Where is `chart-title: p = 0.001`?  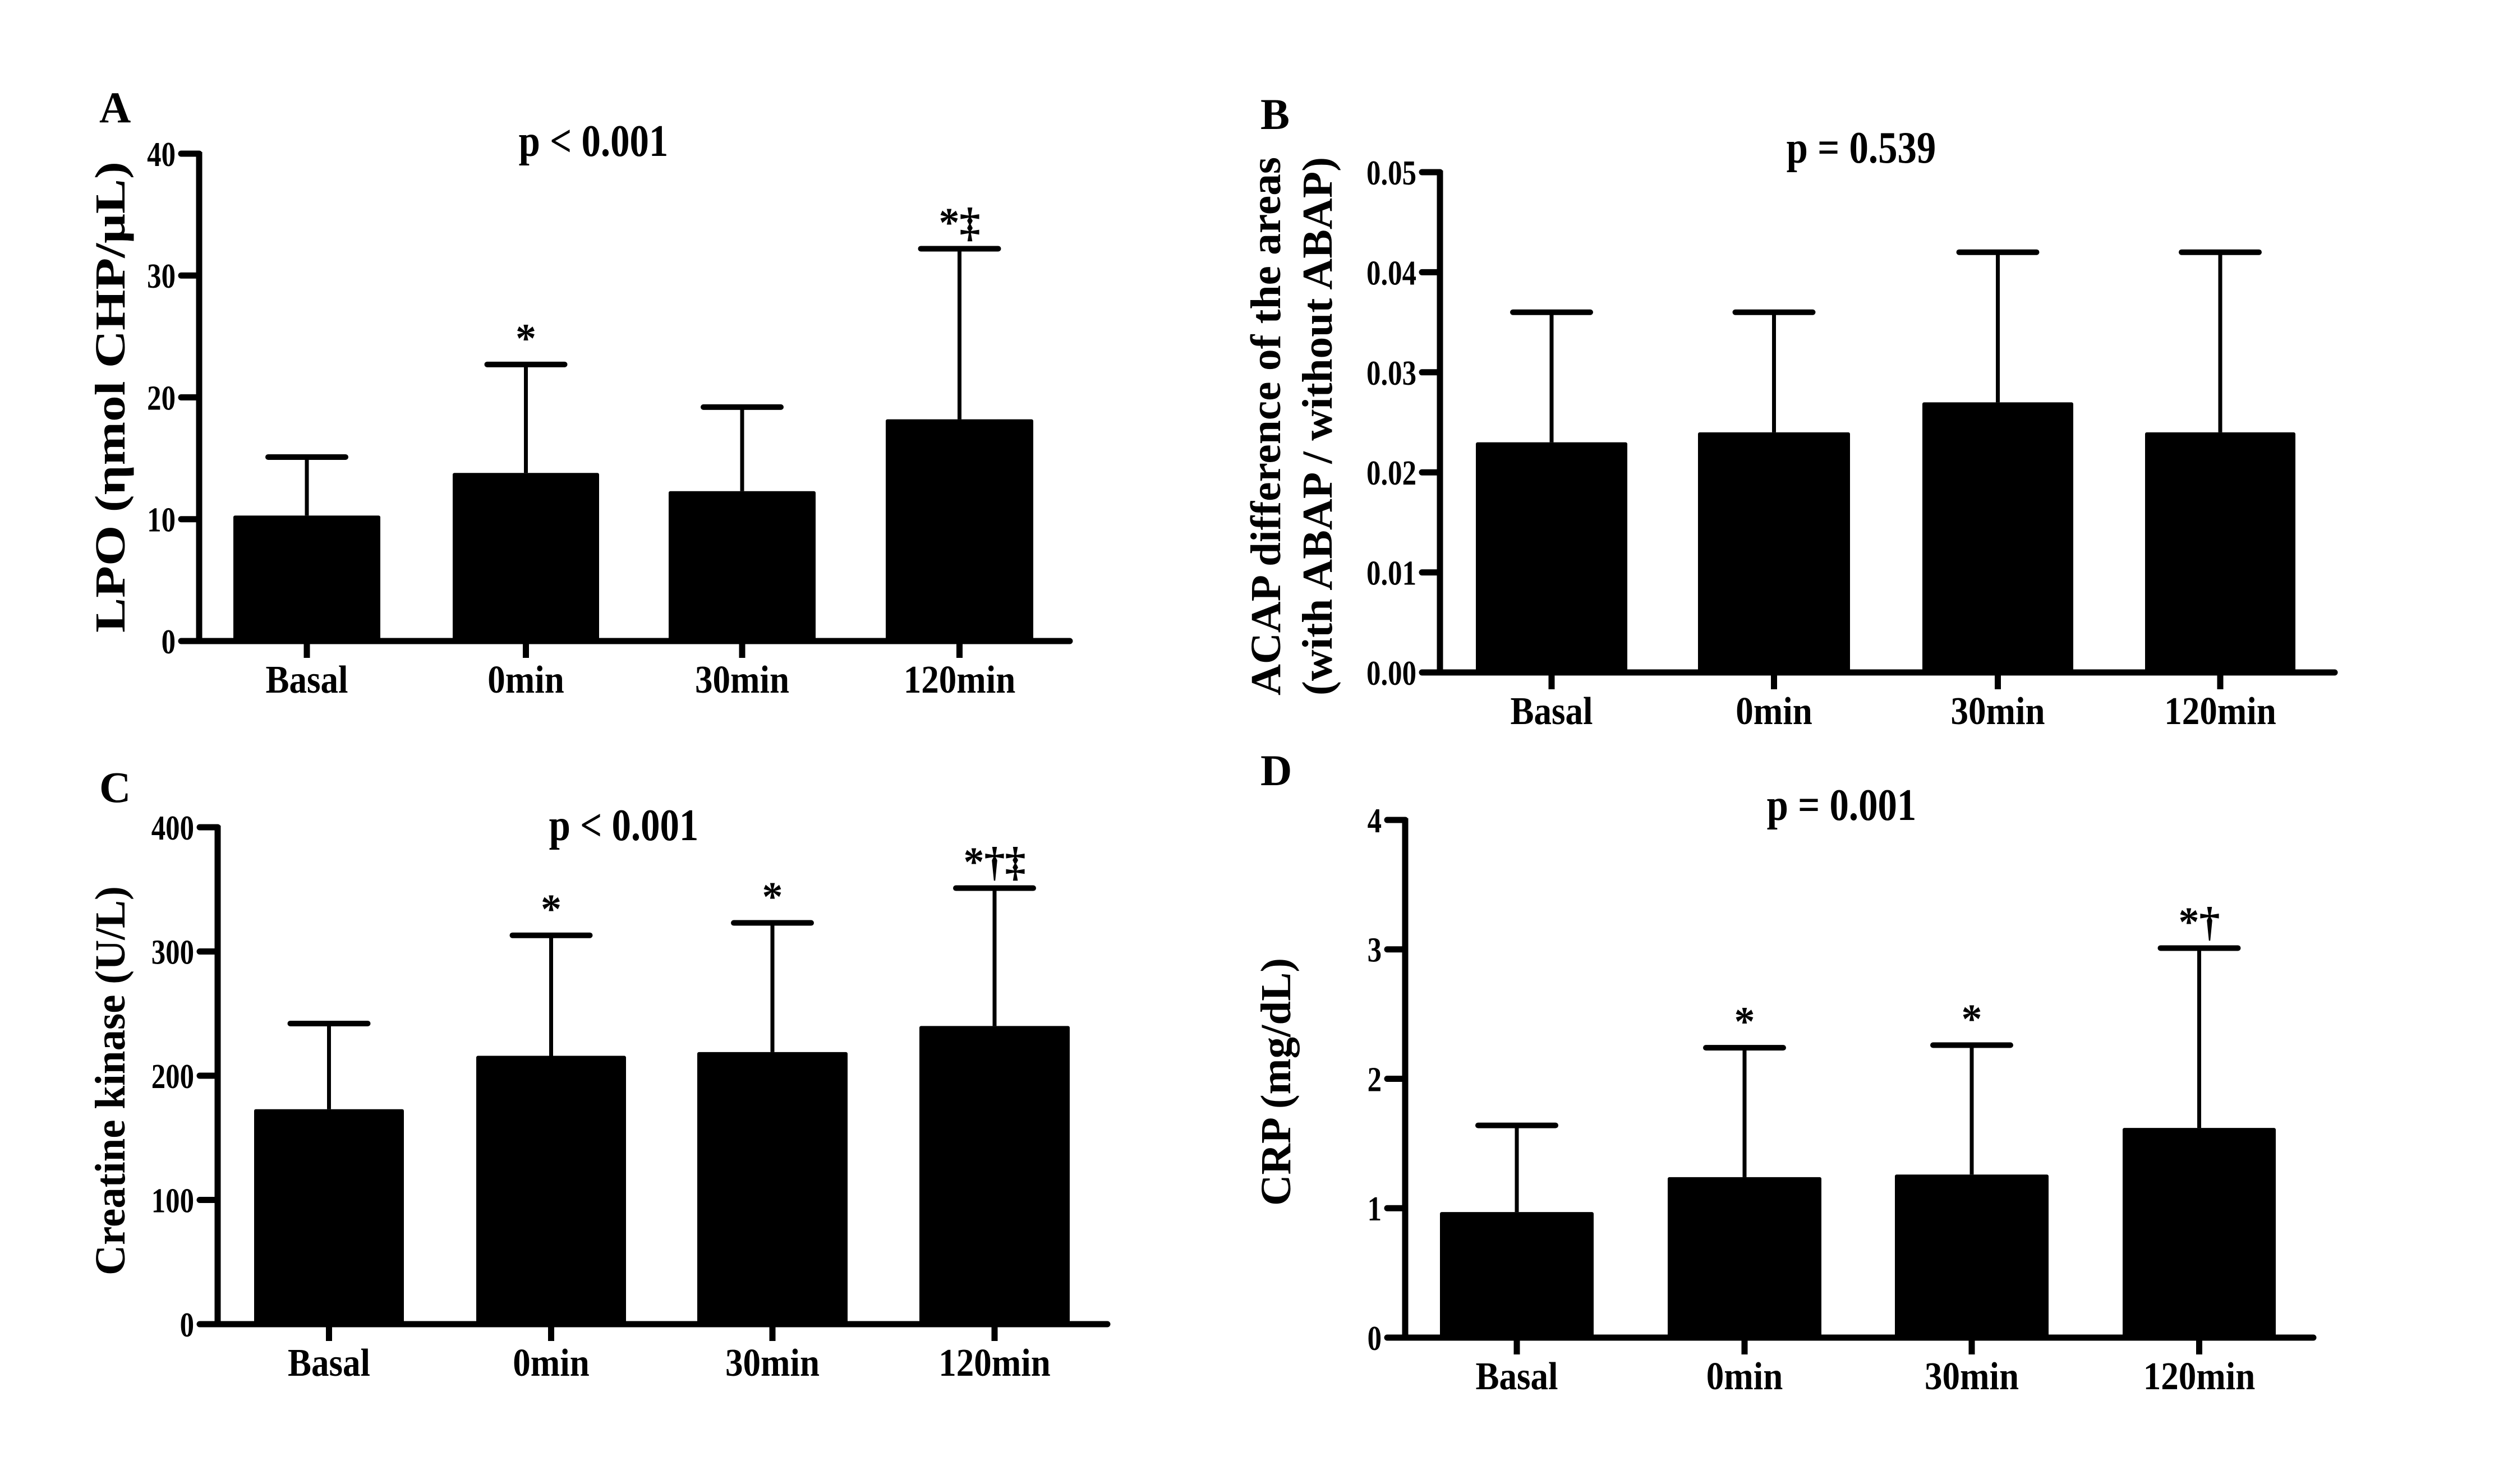 chart-title: p = 0.001 is located at coordinates (1842, 805).